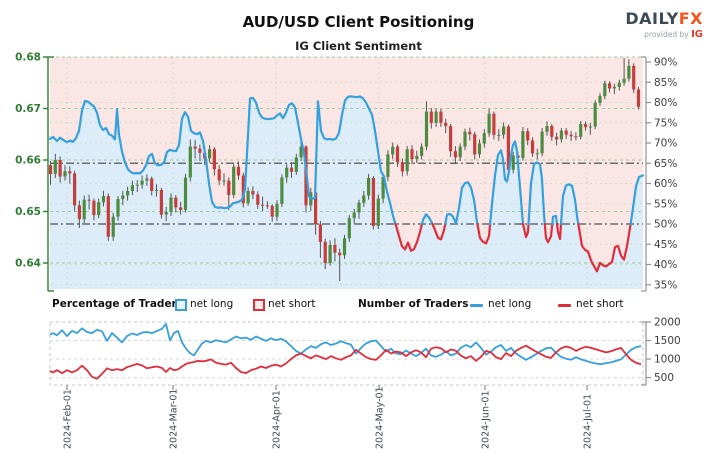 This screenshot has height=453, width=717. Describe the element at coordinates (697, 34) in the screenshot. I see `ig-logo: IG` at that location.